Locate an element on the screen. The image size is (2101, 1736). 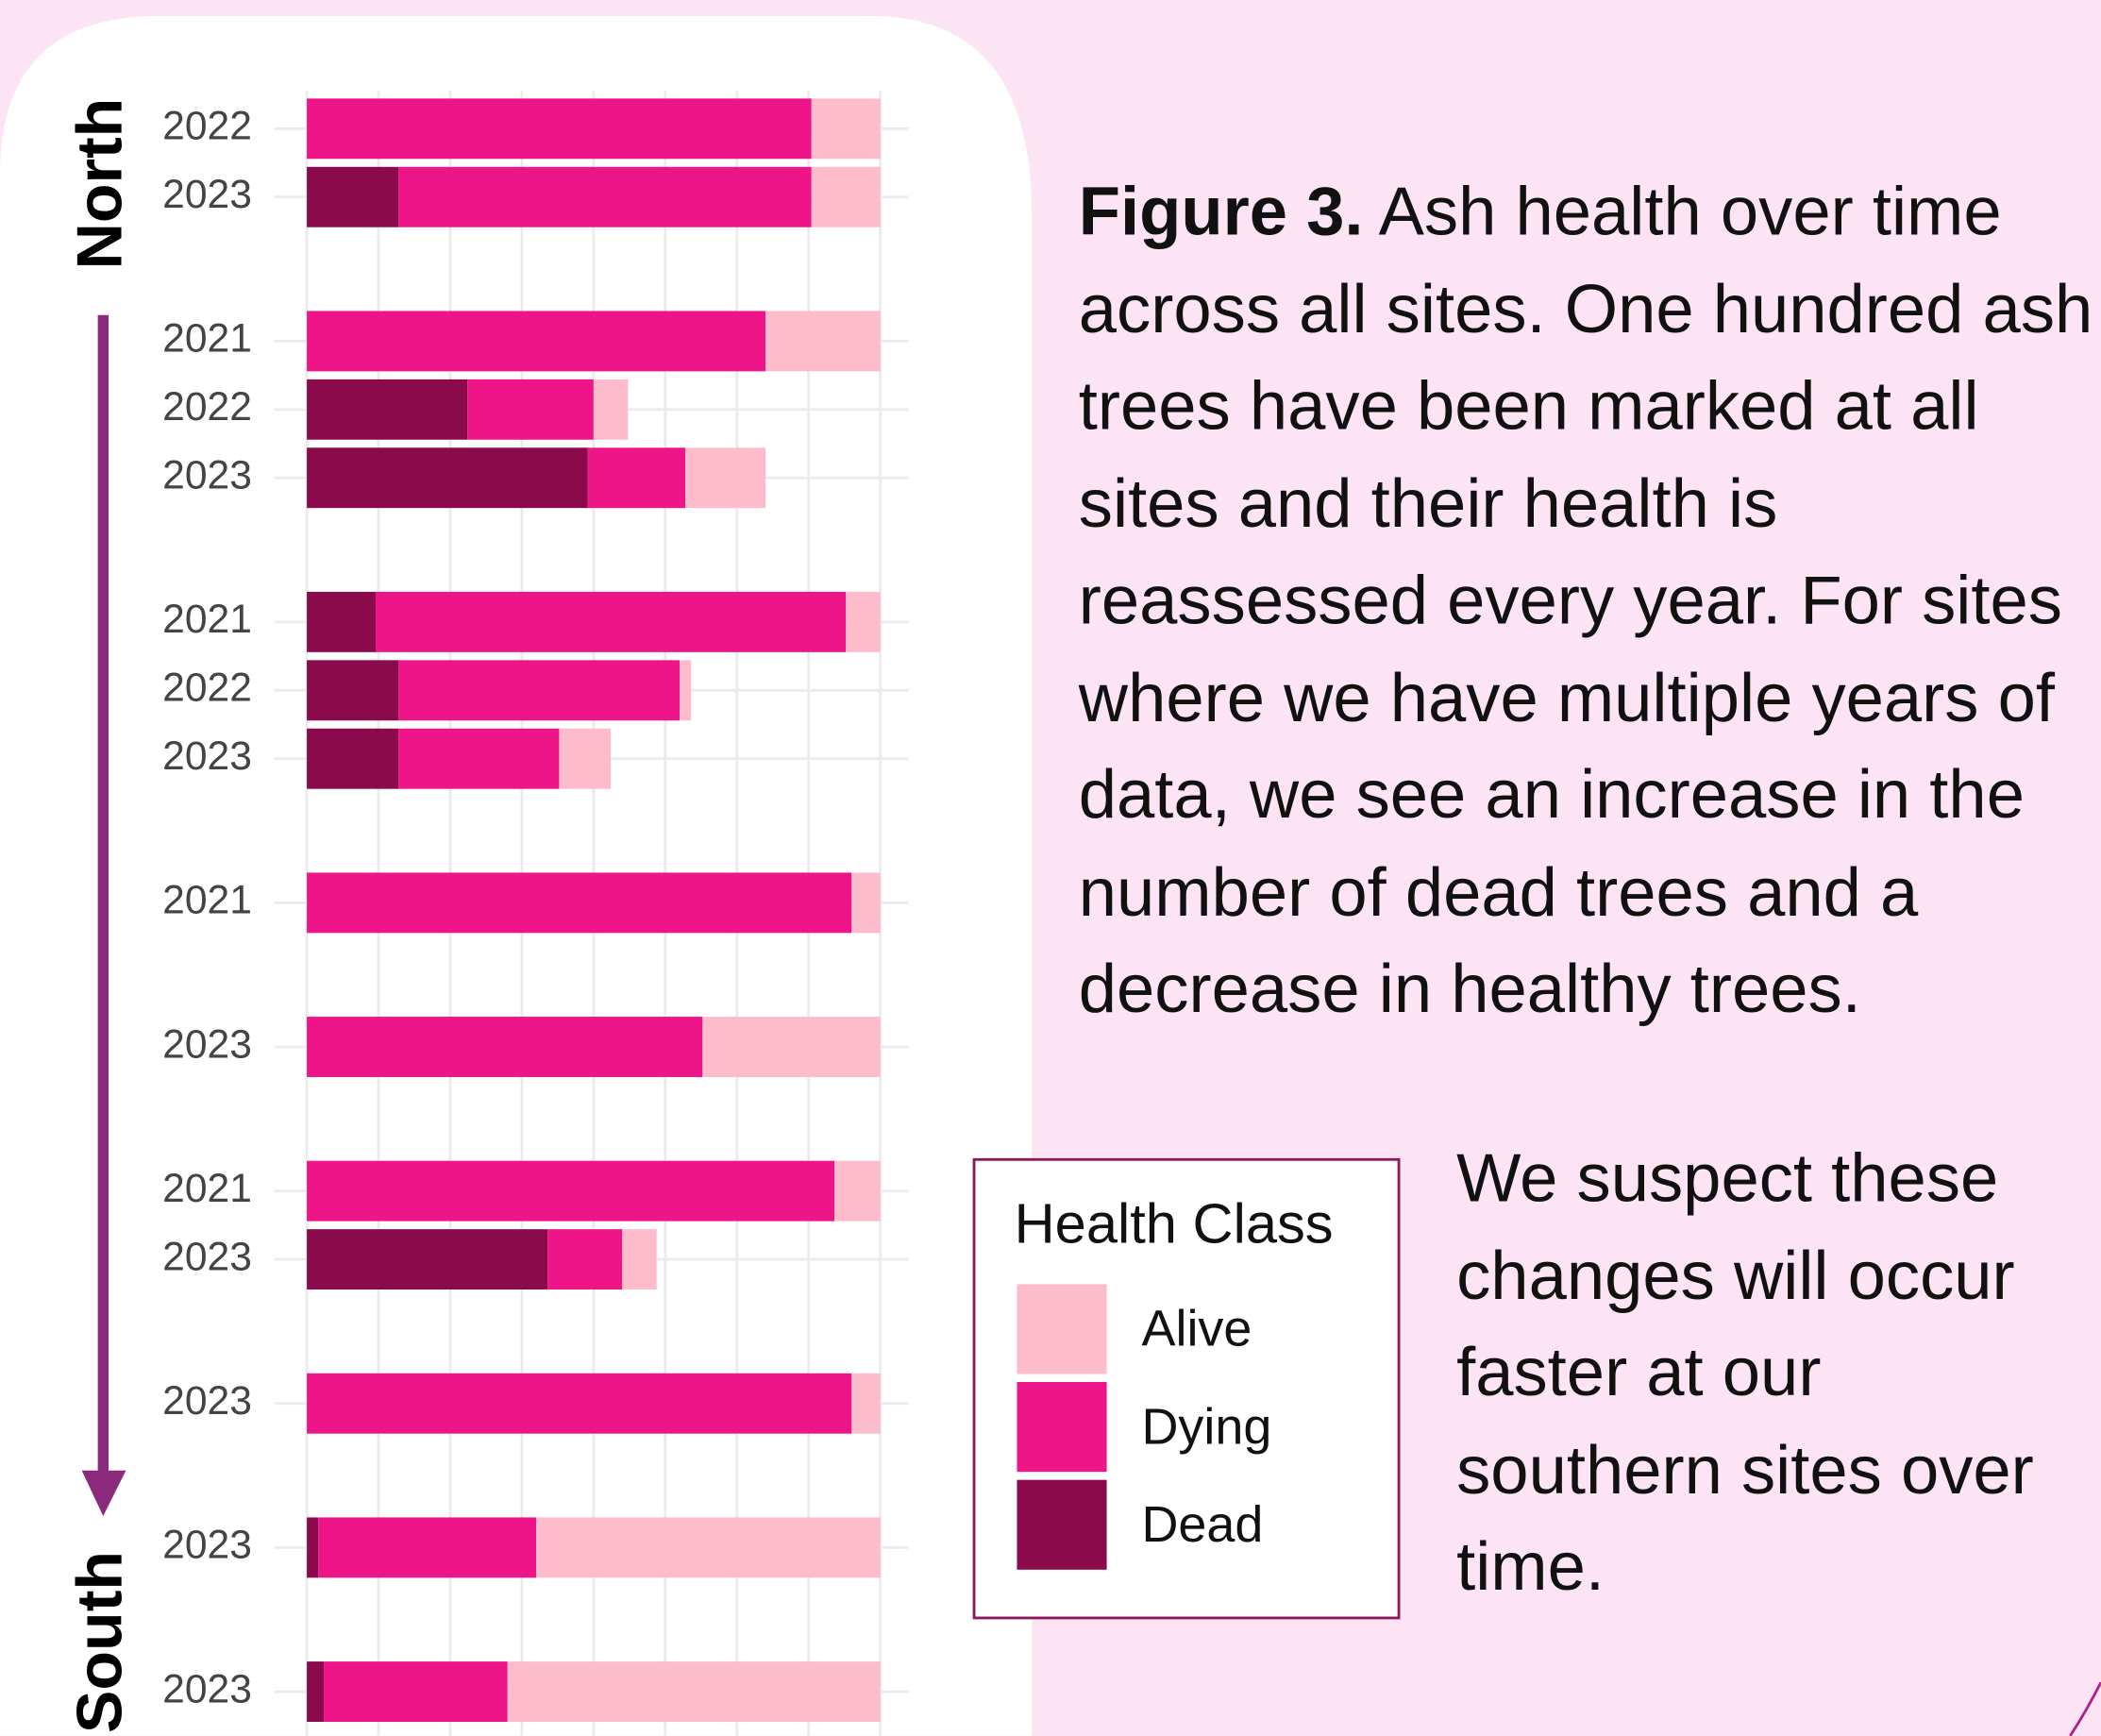
legend-label: Dying is located at coordinates (1206, 1427).